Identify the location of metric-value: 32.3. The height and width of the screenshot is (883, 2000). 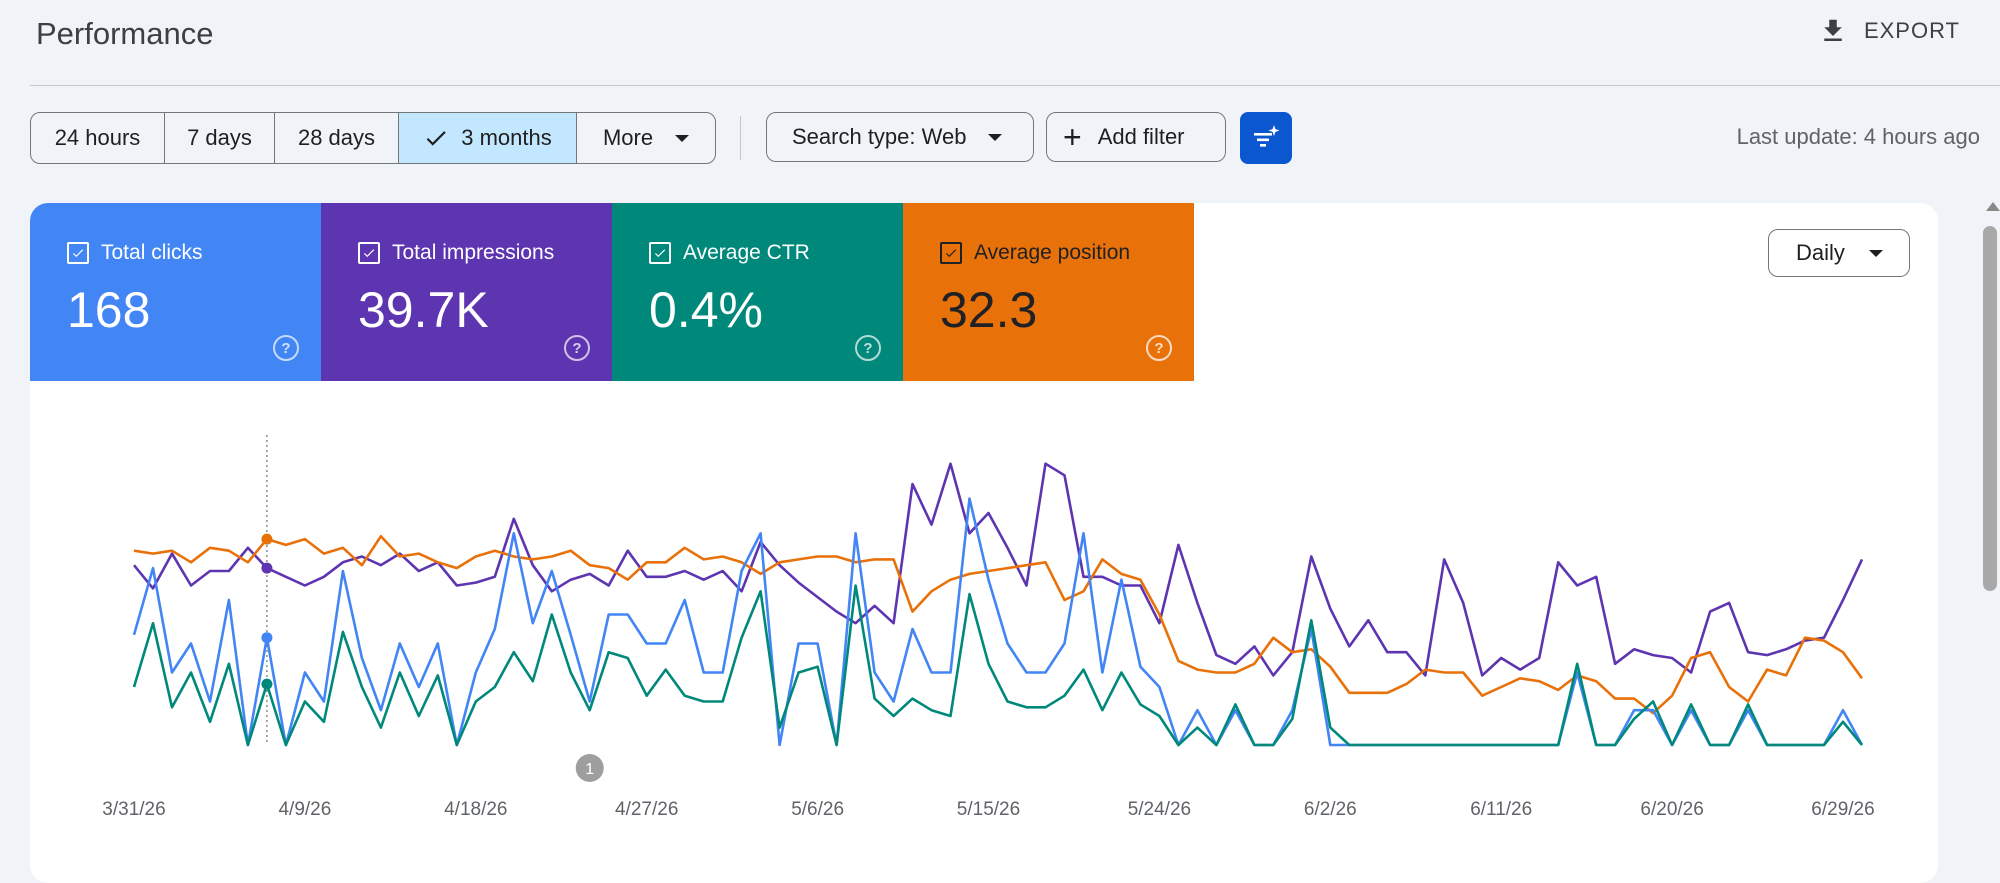
(989, 310).